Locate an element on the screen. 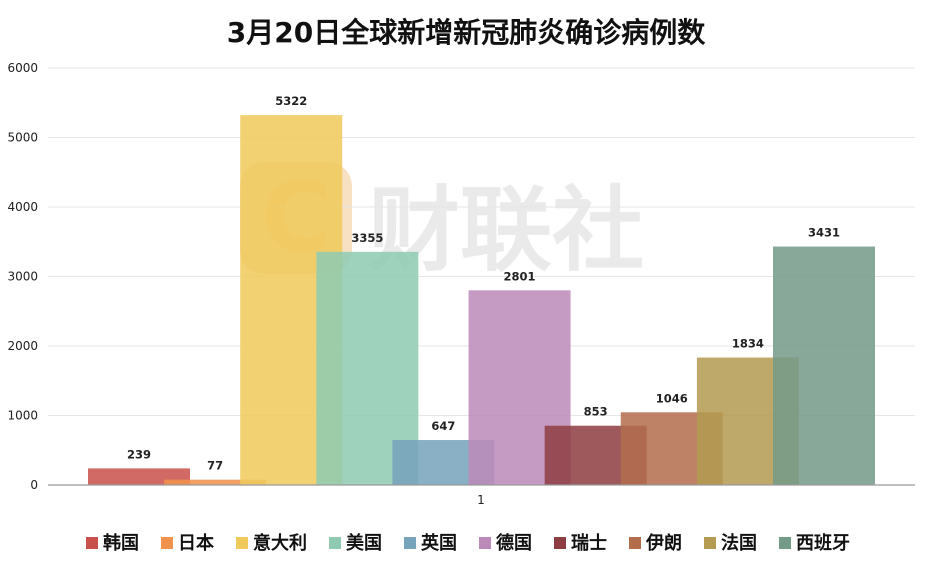  legend-label: 西班牙 is located at coordinates (823, 543).